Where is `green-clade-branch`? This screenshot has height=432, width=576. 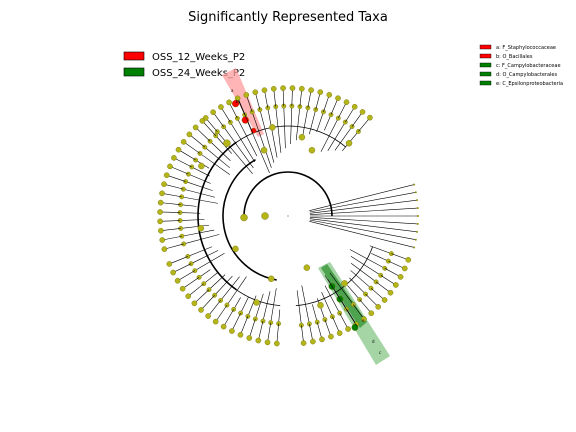
green-clade-branch is located at coordinates (341, 301).